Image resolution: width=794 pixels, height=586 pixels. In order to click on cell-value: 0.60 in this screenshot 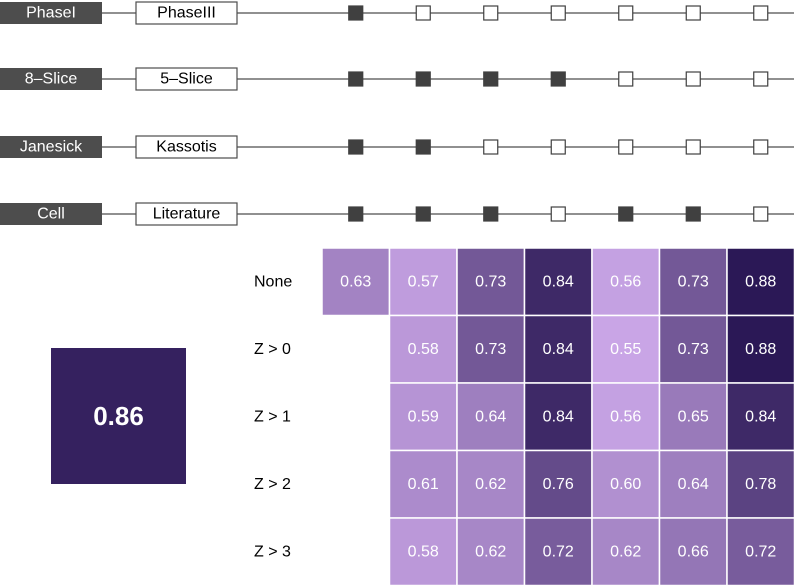, I will do `click(625, 484)`.